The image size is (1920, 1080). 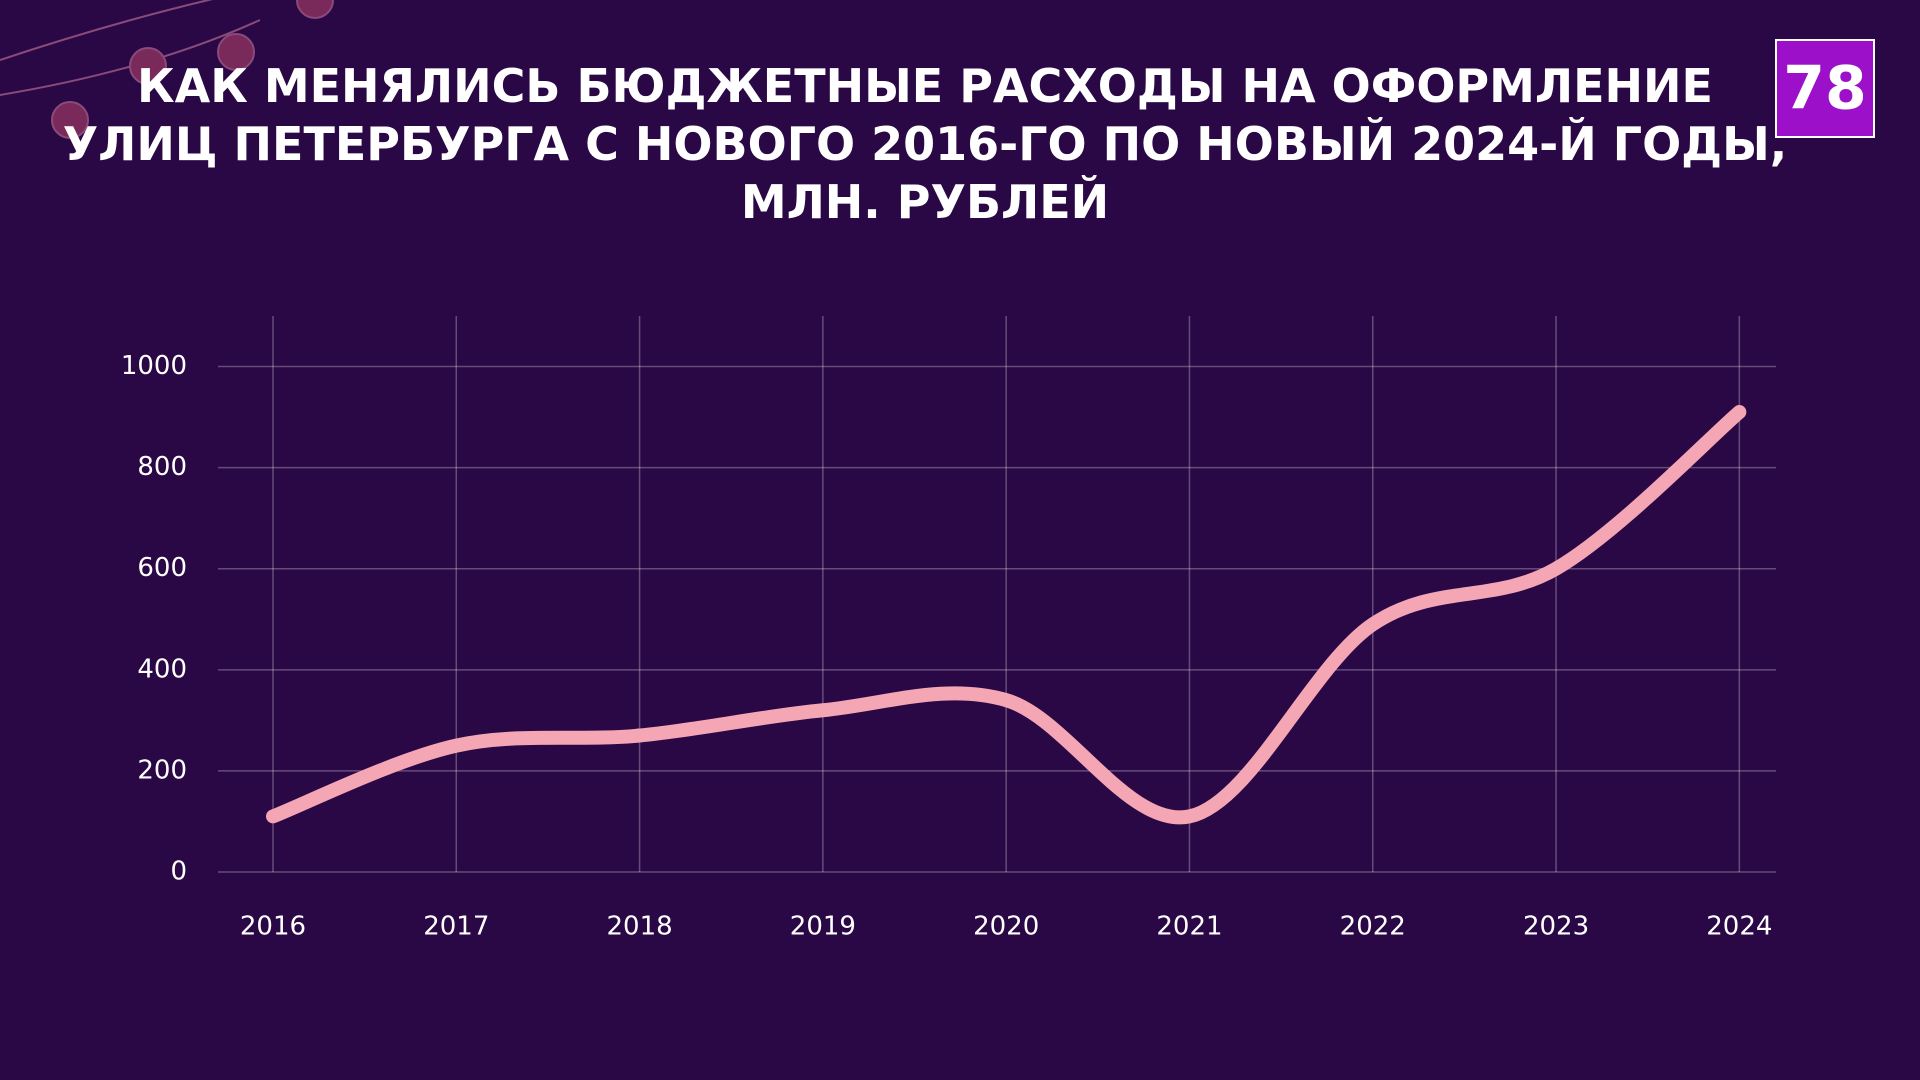 What do you see at coordinates (639, 927) in the screenshot?
I see `x-tick-label: 2018` at bounding box center [639, 927].